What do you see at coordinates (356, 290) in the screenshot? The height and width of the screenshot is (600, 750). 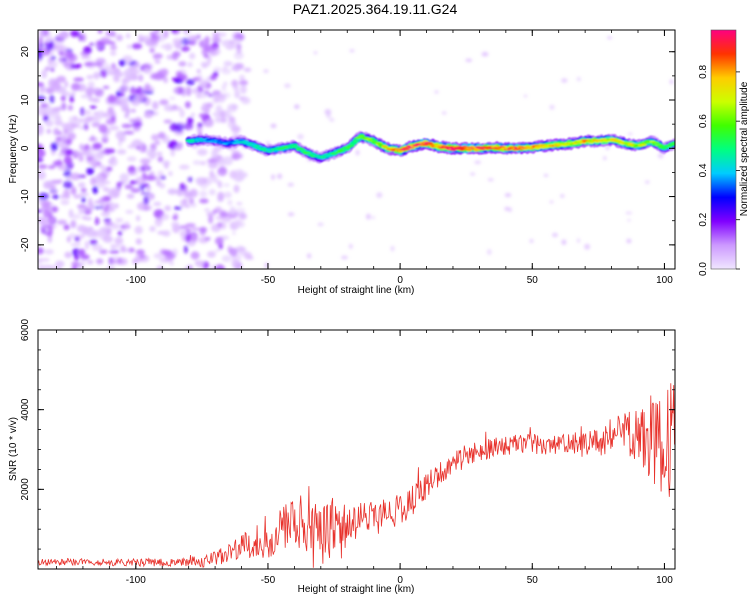 I see `spectrogram-x-label: Height of straight line (km)` at bounding box center [356, 290].